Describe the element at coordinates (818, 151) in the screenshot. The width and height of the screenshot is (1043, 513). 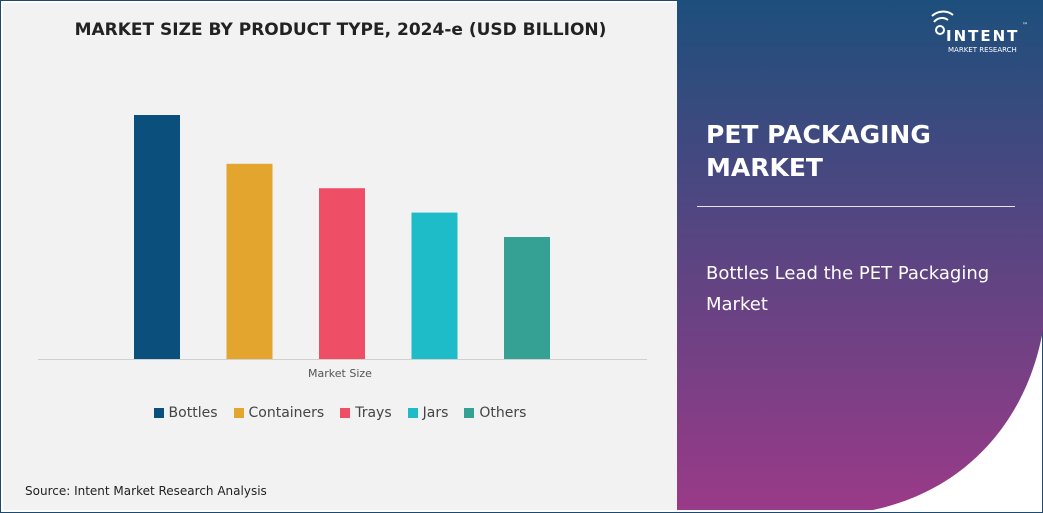
I see `panel-title: PET PACKAGING MARKET` at that location.